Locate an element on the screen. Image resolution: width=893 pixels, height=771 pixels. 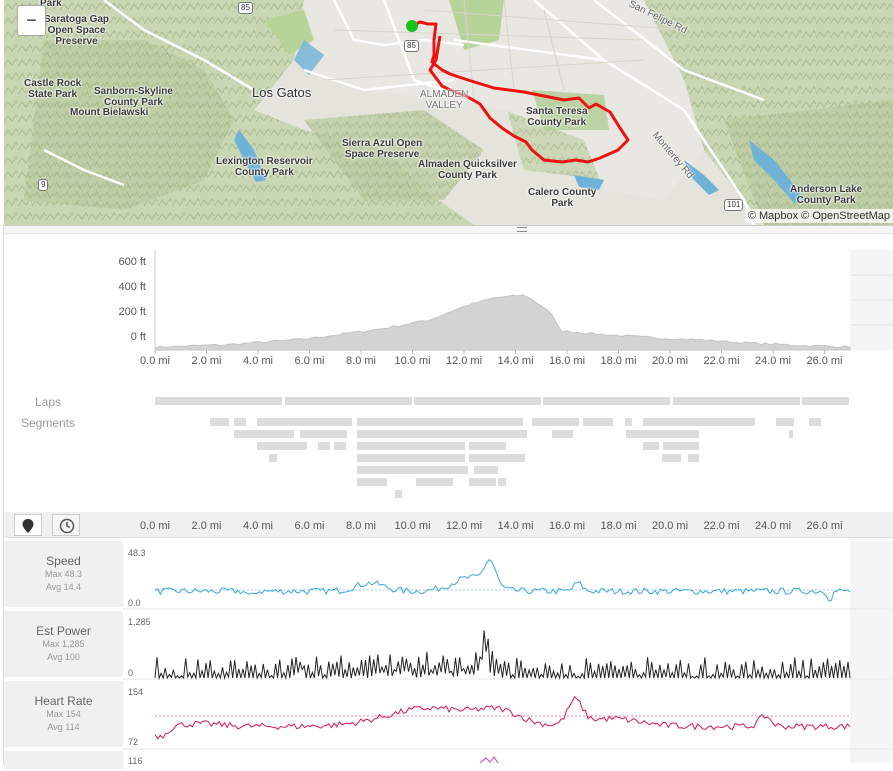
stream-x-tick-label: 16.0 mi is located at coordinates (567, 526).